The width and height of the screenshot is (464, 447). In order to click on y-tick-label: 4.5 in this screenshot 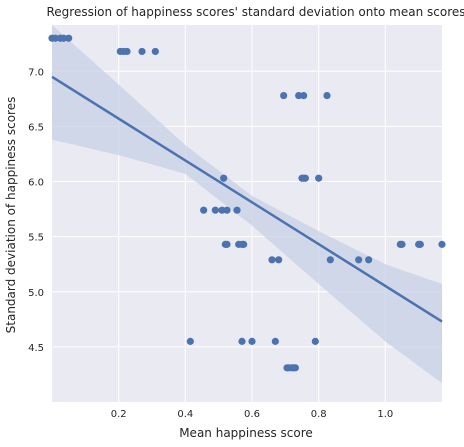, I will do `click(36, 348)`.